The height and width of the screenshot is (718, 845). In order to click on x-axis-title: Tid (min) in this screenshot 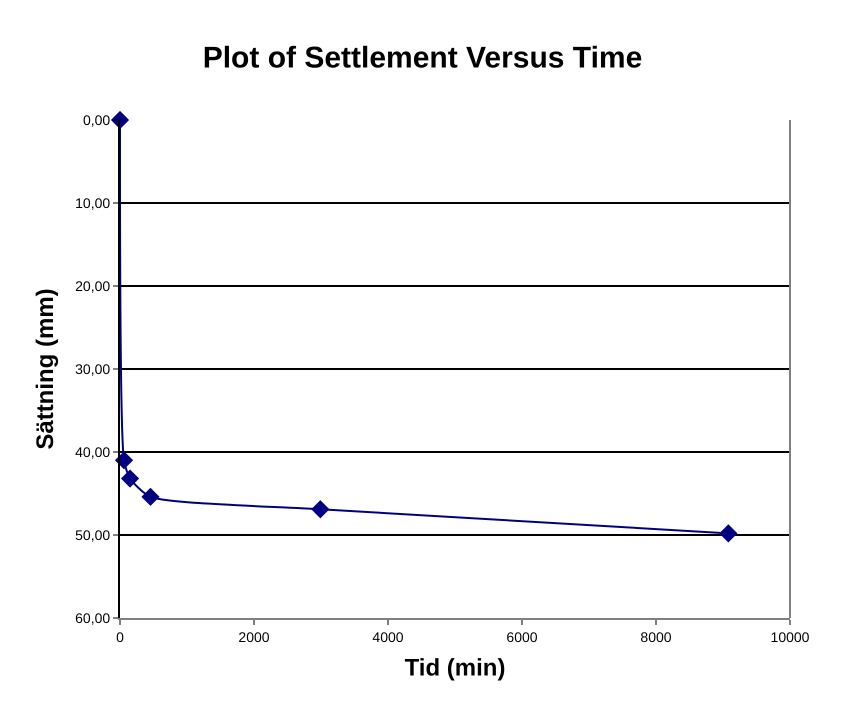, I will do `click(455, 668)`.